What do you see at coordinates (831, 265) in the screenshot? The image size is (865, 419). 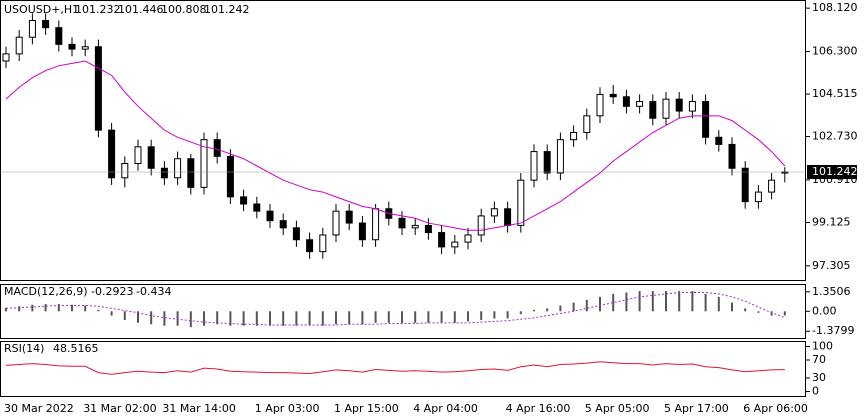 I see `y-tick-label: 97.305` at bounding box center [831, 265].